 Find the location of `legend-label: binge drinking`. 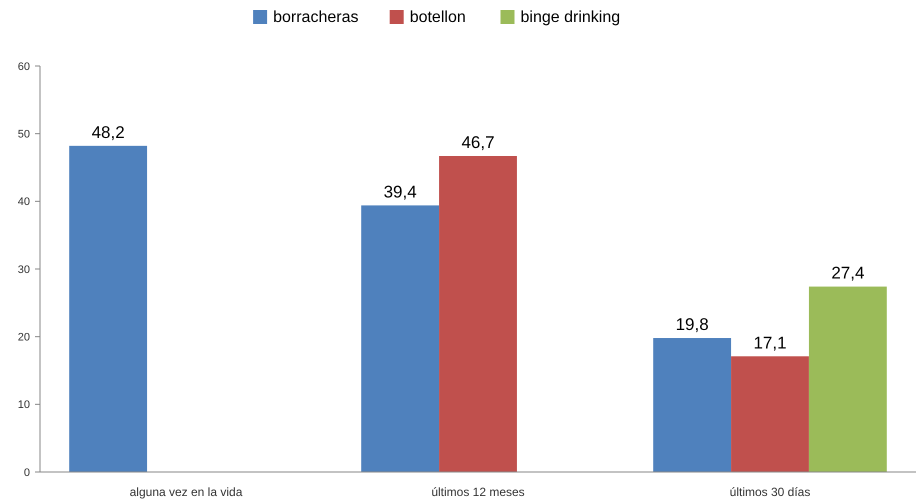

legend-label: binge drinking is located at coordinates (570, 17).